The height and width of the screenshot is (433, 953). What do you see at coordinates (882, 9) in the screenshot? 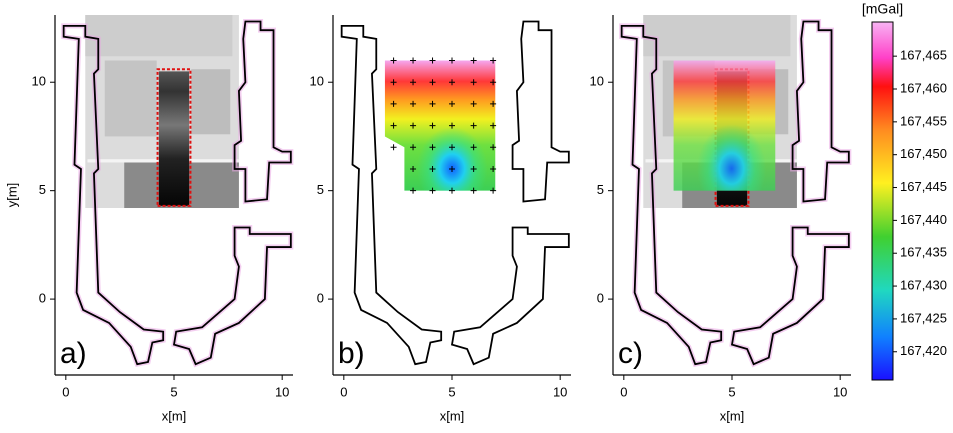
I see `colorbar-title: [mGal]` at bounding box center [882, 9].